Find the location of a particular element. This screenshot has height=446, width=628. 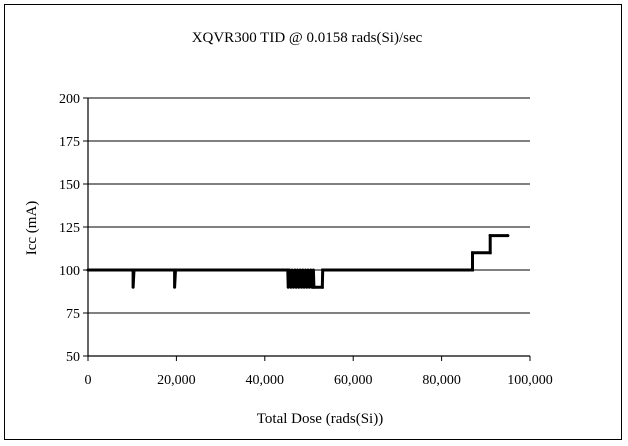

y-tick-label: 125 is located at coordinates (69, 228).